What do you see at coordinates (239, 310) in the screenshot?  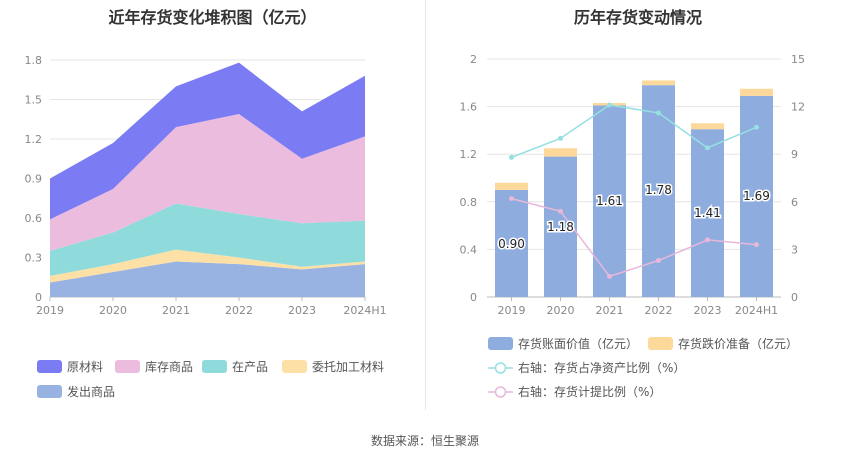 I see `x-tick-left: 2022` at bounding box center [239, 310].